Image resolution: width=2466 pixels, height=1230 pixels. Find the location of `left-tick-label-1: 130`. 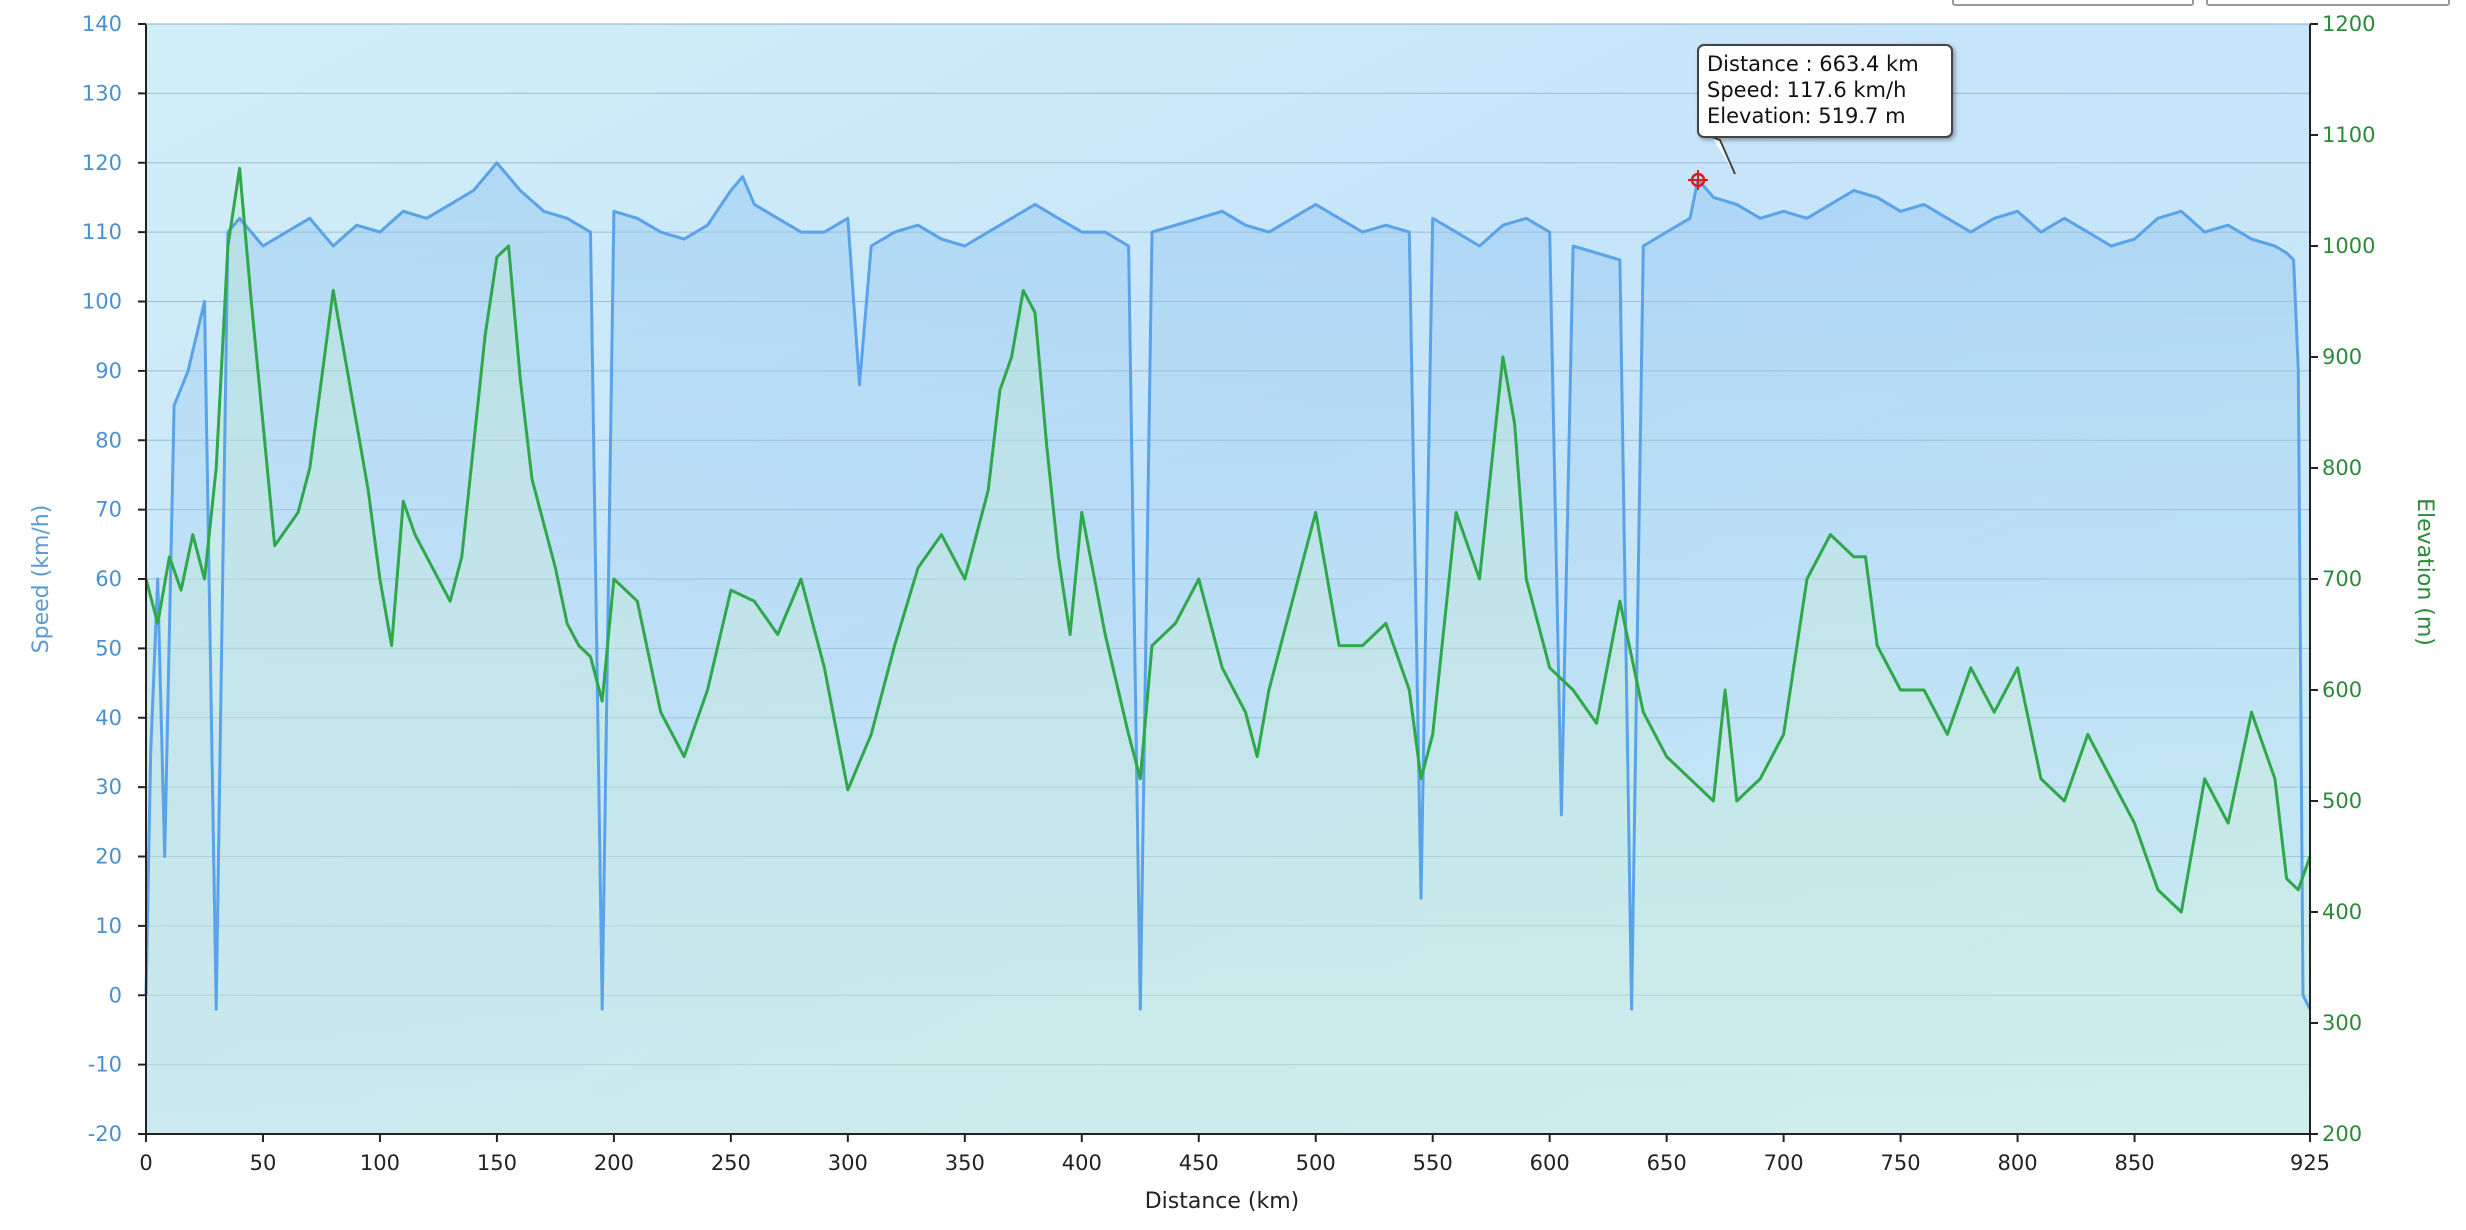

left-tick-label-1: 130 is located at coordinates (102, 93).